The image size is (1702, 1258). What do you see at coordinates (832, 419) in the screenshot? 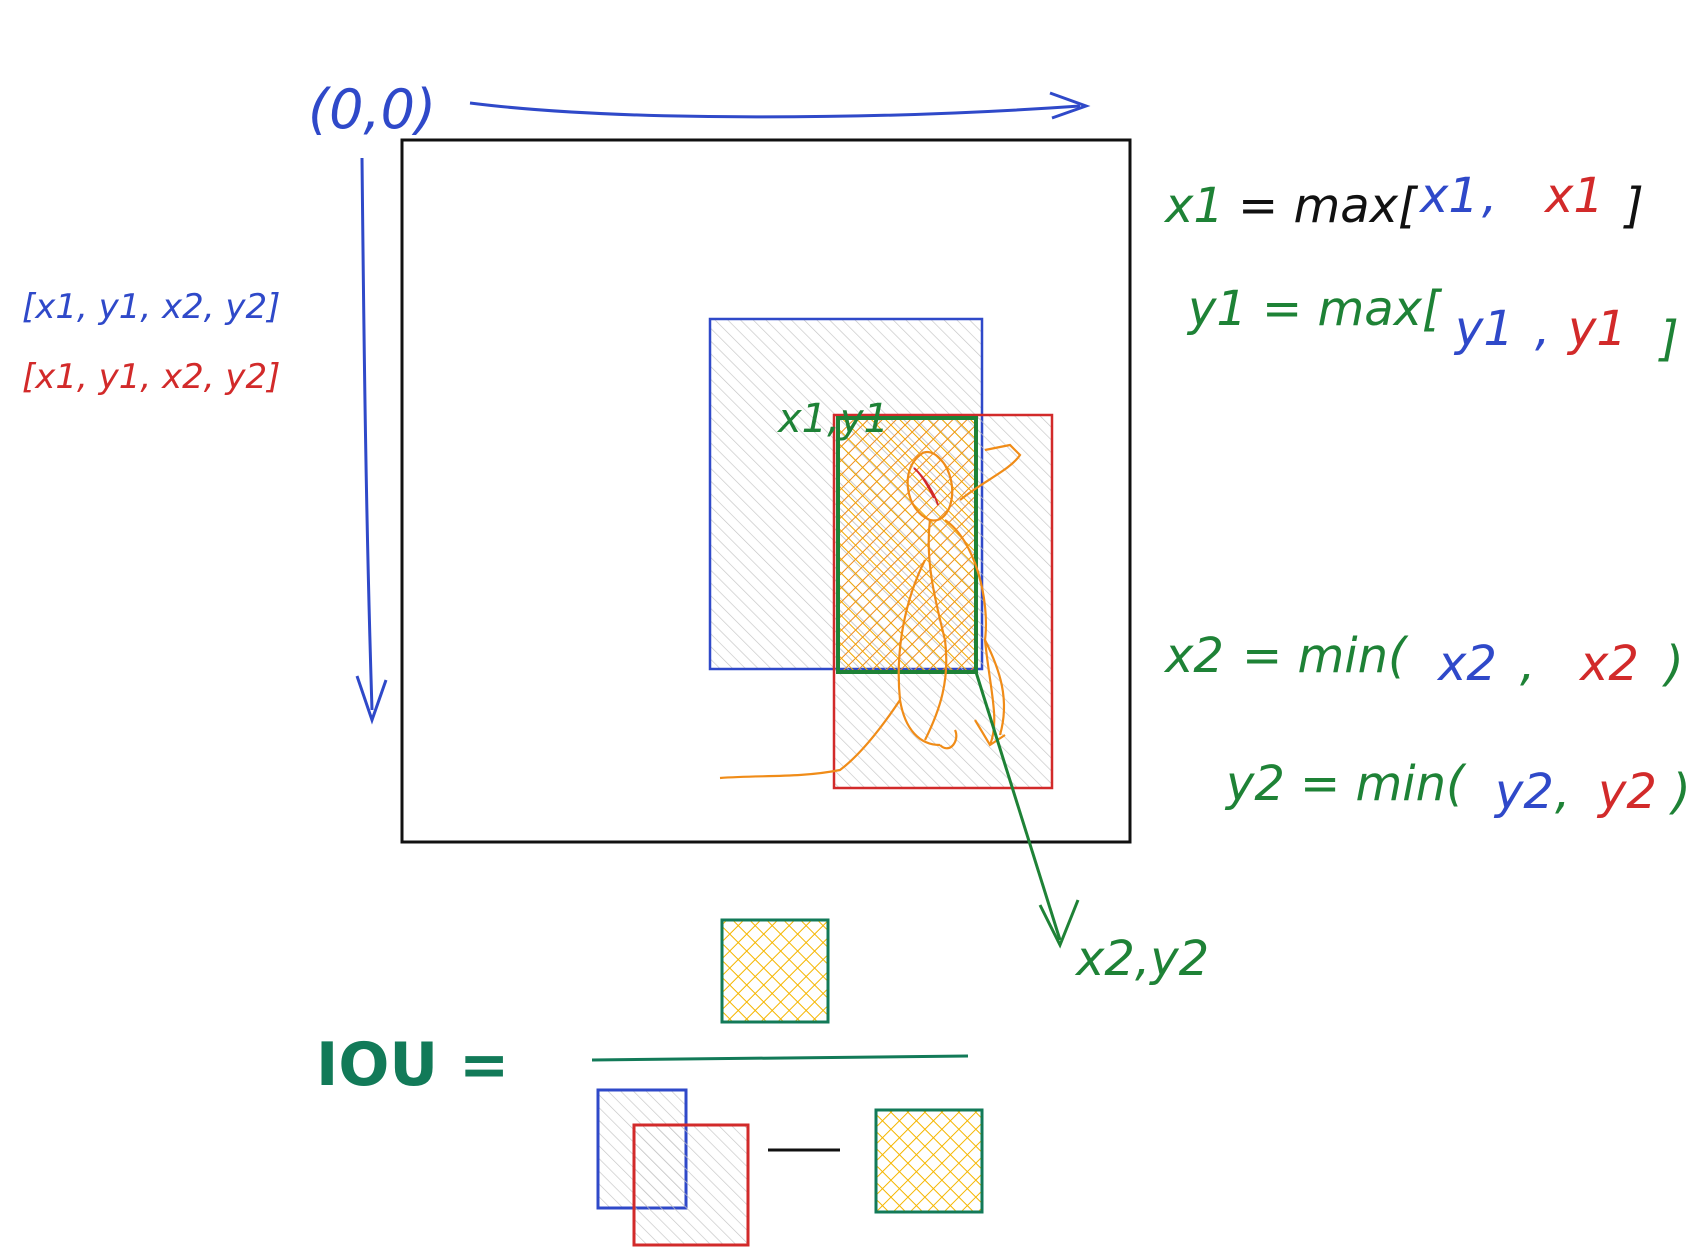
I see `intersection-topleft-label: x1,y1` at bounding box center [832, 419].